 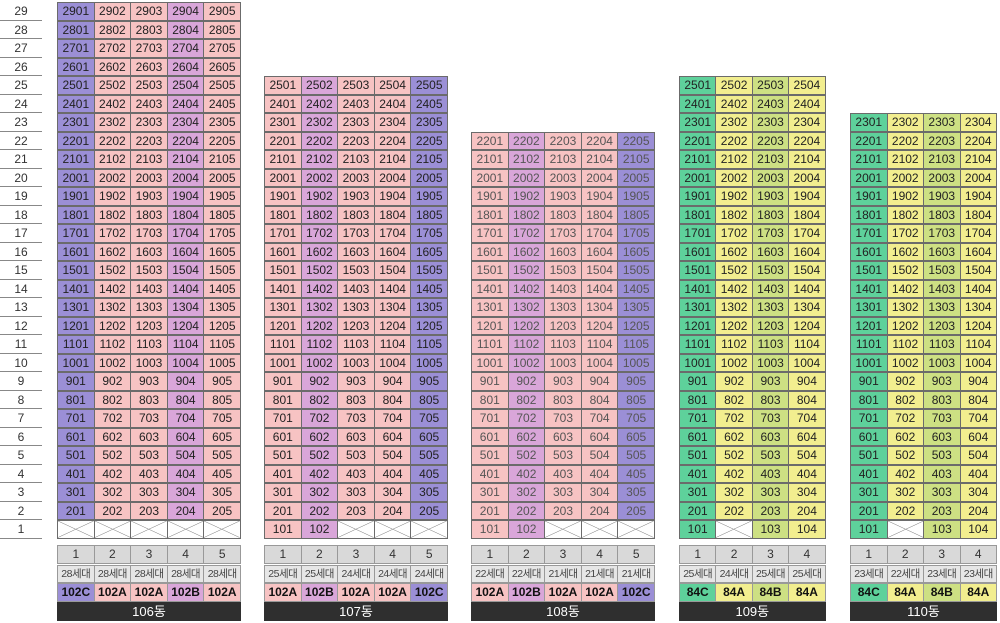 I want to click on unit-cell: 2001, so click(x=76, y=177).